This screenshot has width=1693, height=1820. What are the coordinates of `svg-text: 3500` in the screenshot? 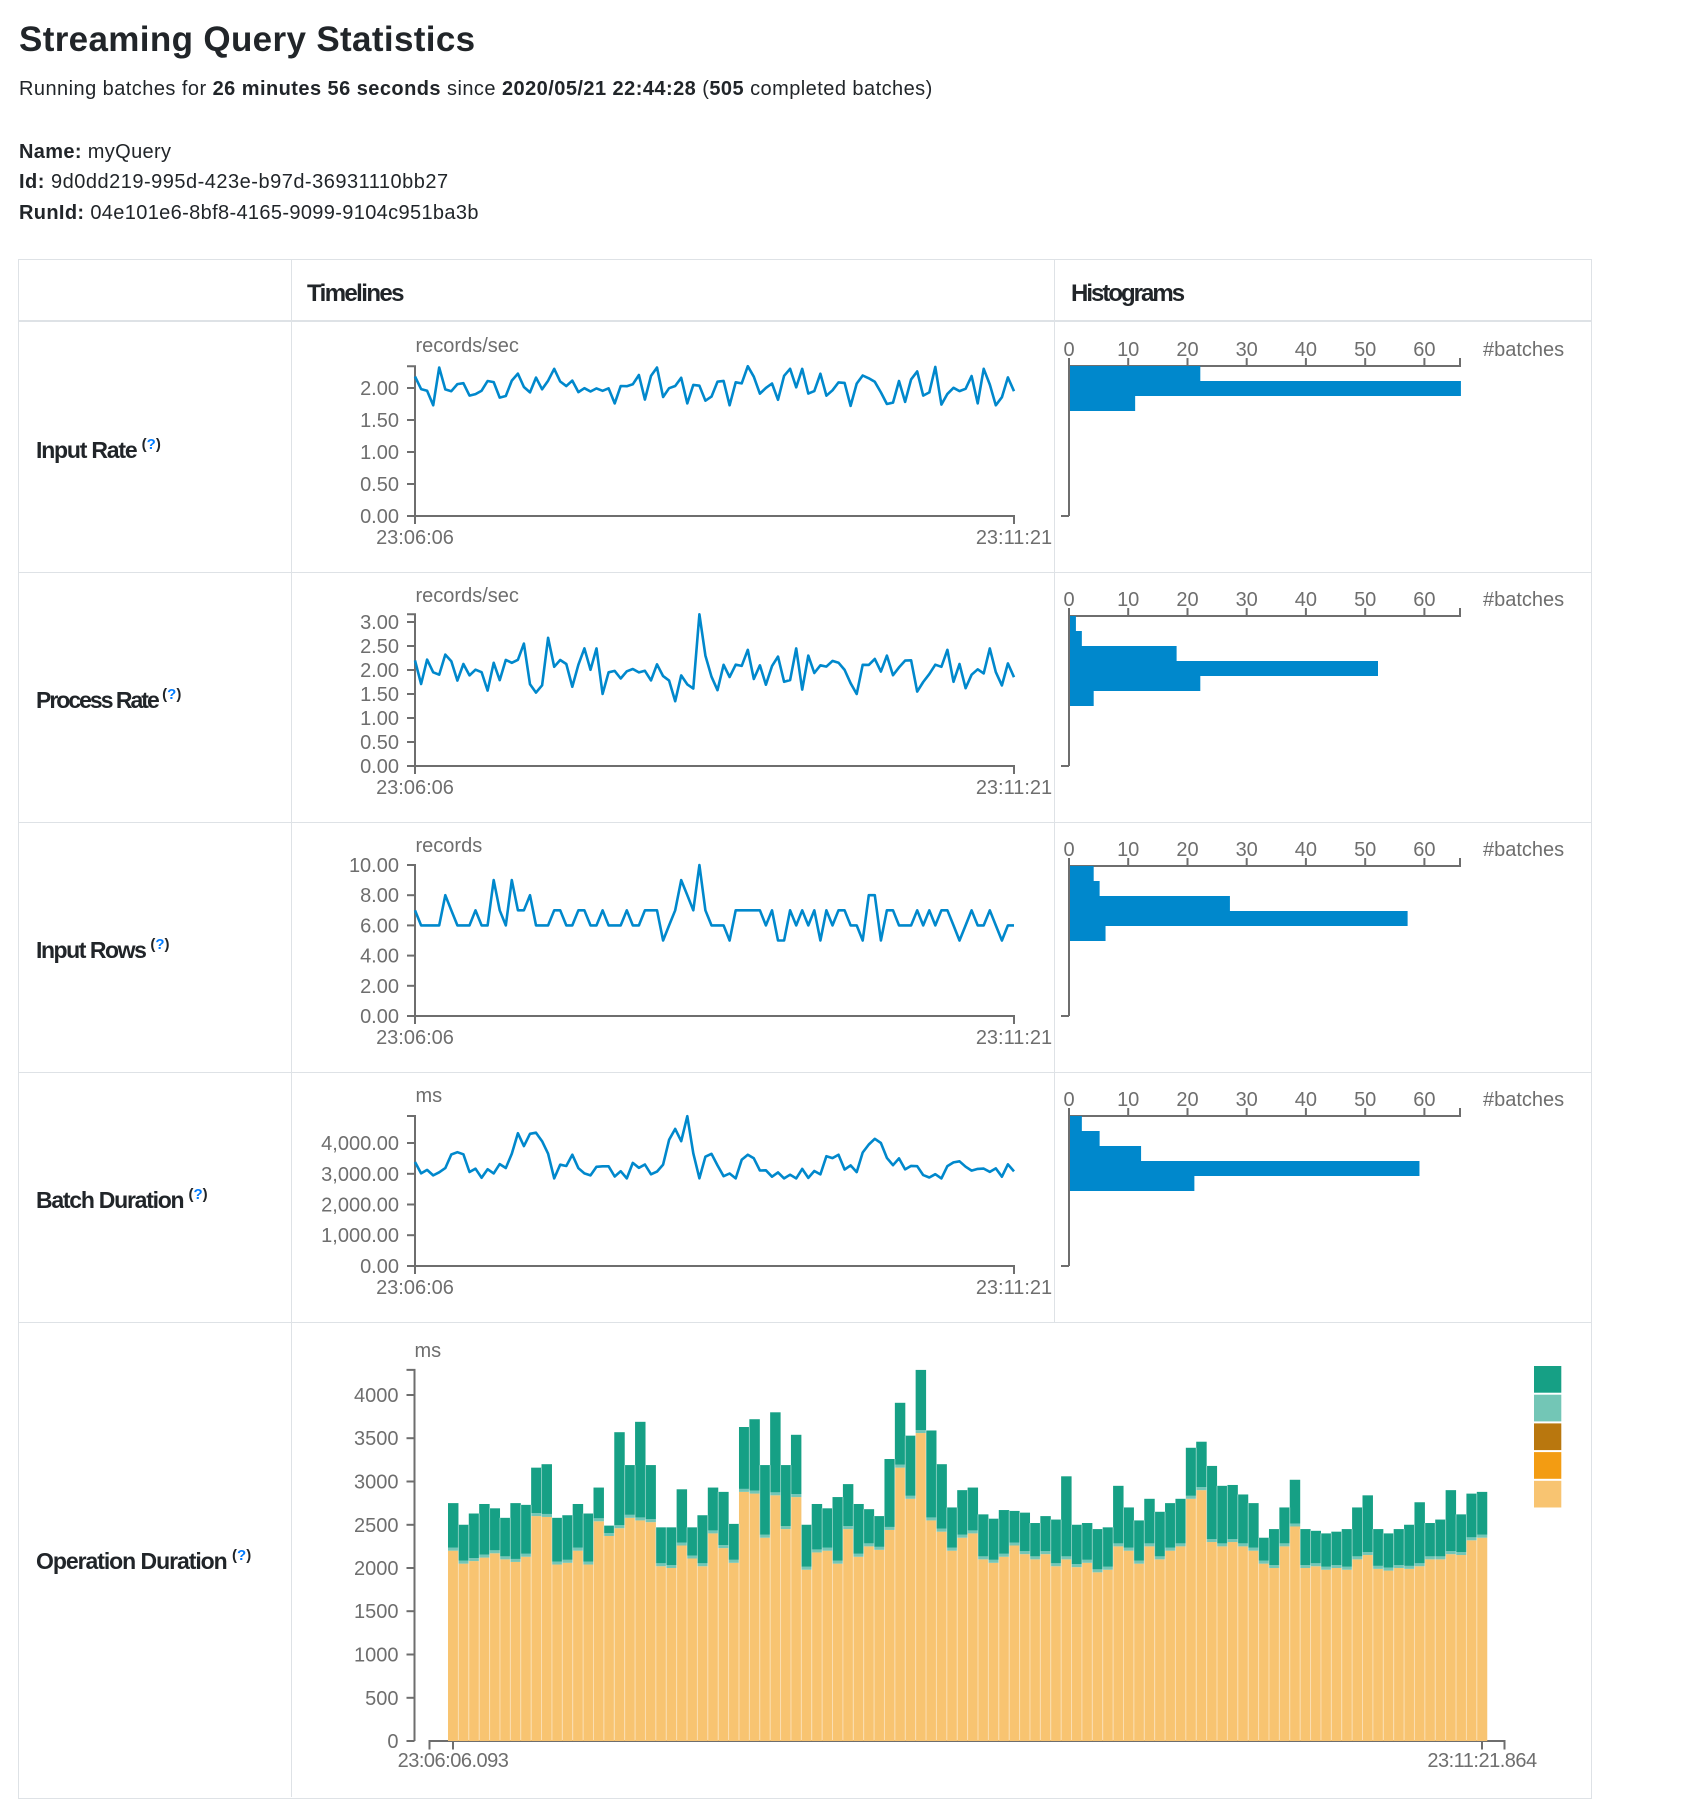 It's located at (376, 1439).